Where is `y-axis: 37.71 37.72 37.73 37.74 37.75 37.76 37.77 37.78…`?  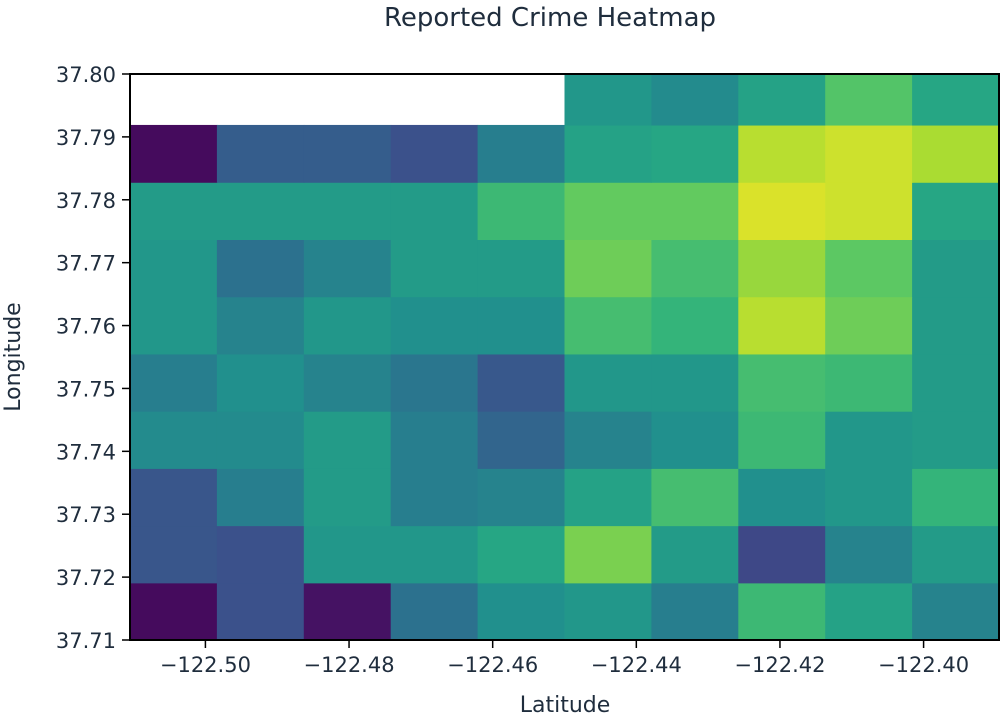
y-axis: 37.71 37.72 37.73 37.74 37.75 37.76 37.77 37.78… is located at coordinates (93, 358).